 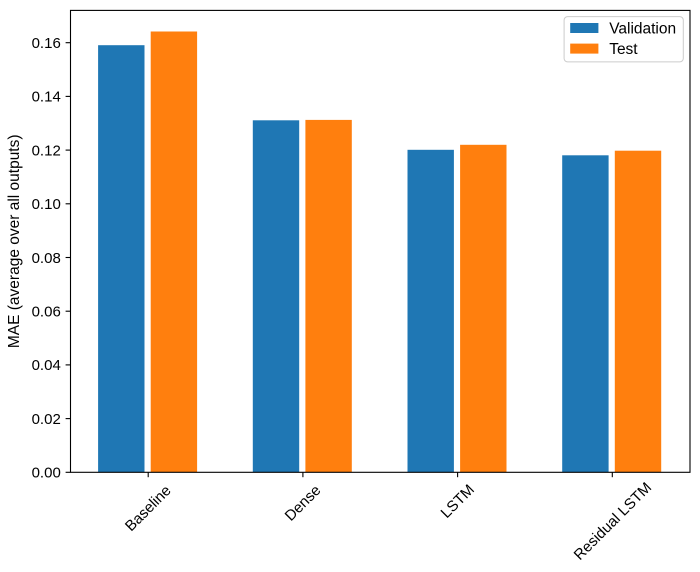 I want to click on svg-text: MAE (average over all outputs), so click(x=14, y=241).